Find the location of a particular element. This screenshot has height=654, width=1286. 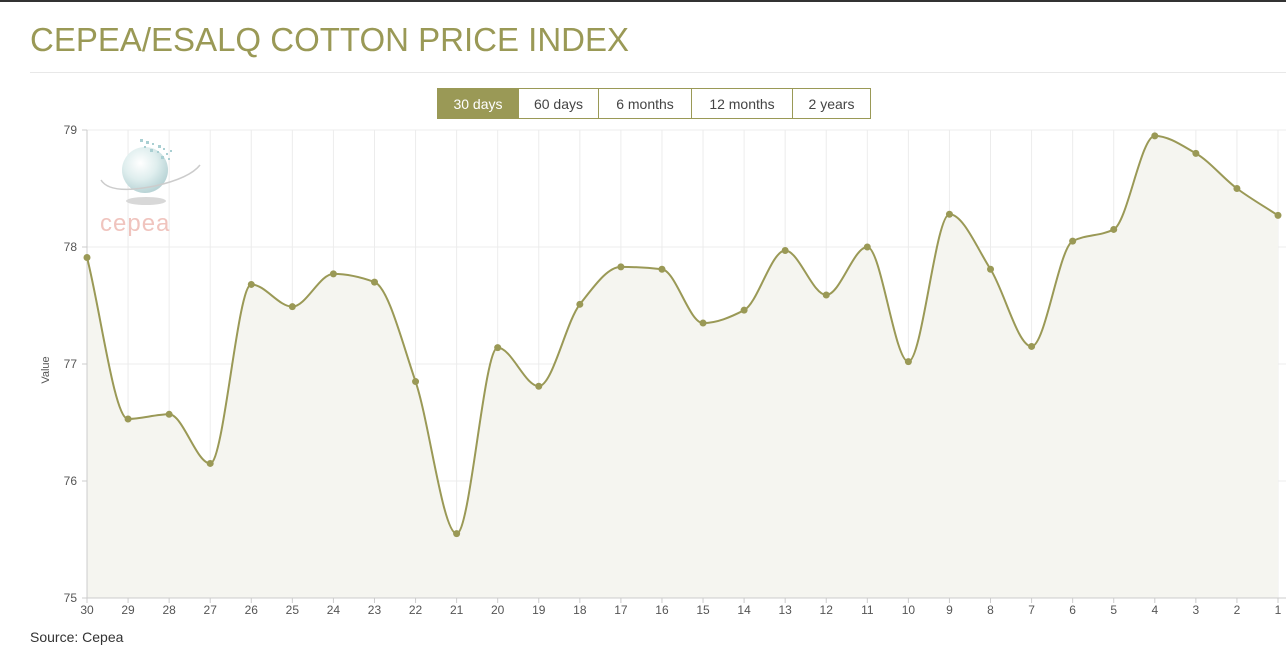

x-tick-label: 15 is located at coordinates (703, 610).